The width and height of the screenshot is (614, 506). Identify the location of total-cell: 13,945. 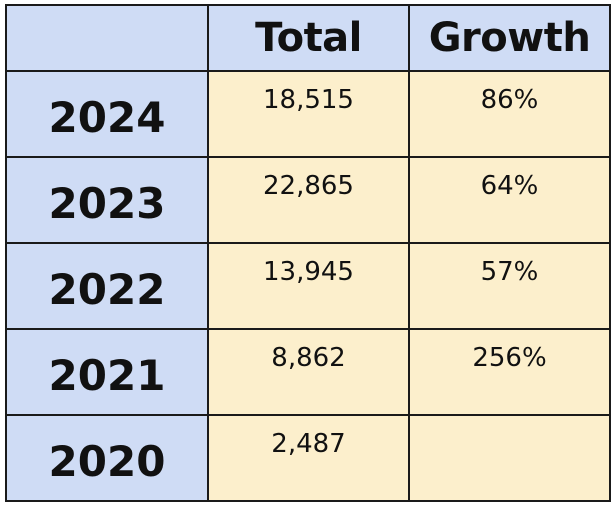
(308, 286).